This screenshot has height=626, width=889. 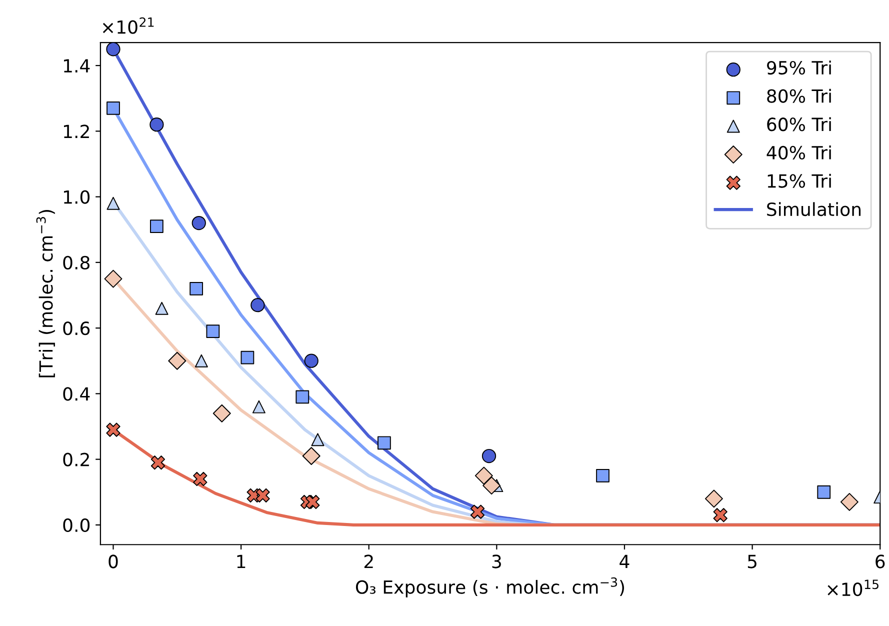 I want to click on text: ×10$^{21}$, so click(x=128, y=25).